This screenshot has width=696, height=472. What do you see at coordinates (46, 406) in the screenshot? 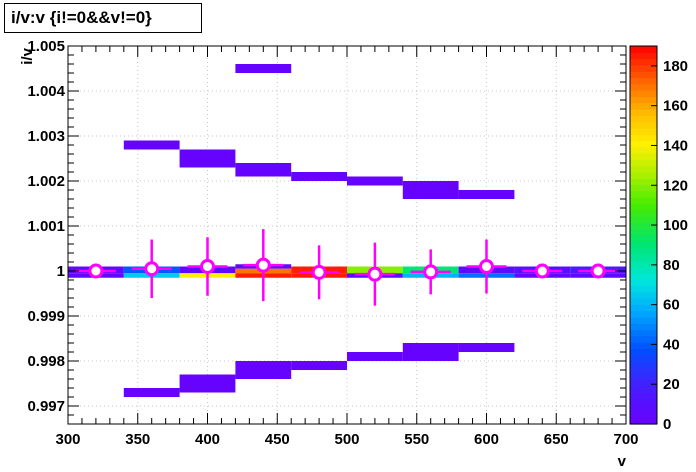
I see `y-tick-label: 0.997` at bounding box center [46, 406].